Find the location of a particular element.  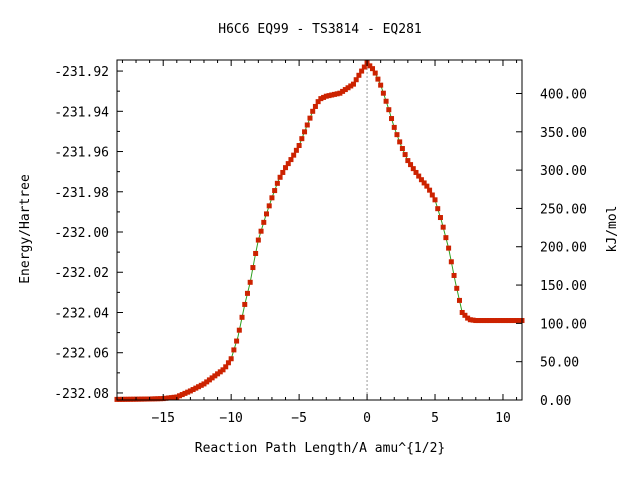

y-tick-label: -231.98 is located at coordinates (81, 193).